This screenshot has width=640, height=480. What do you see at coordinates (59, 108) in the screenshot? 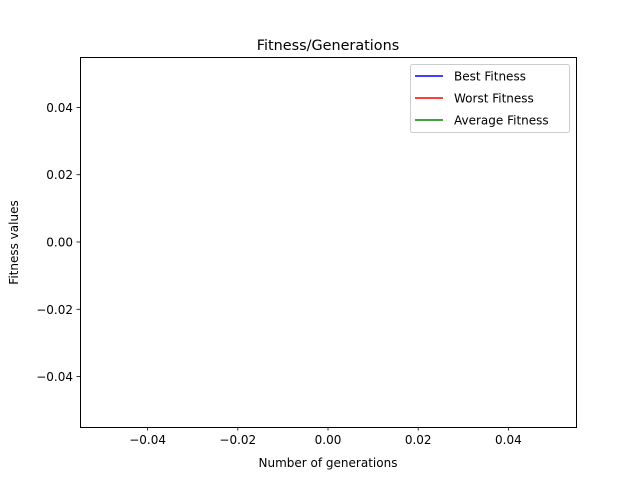
I see `y-tick-label: 0.04` at bounding box center [59, 108].